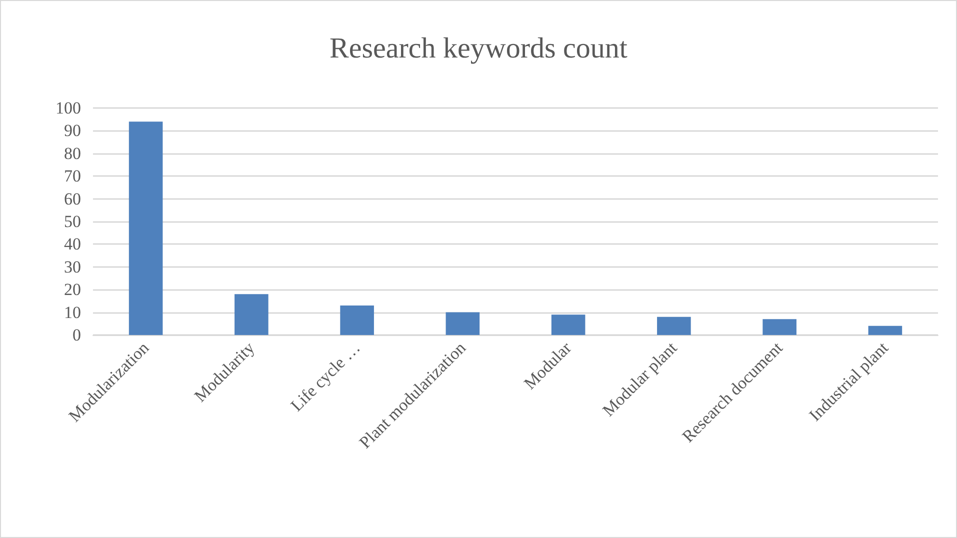 The height and width of the screenshot is (538, 957). I want to click on y-tick-label: 90, so click(72, 130).